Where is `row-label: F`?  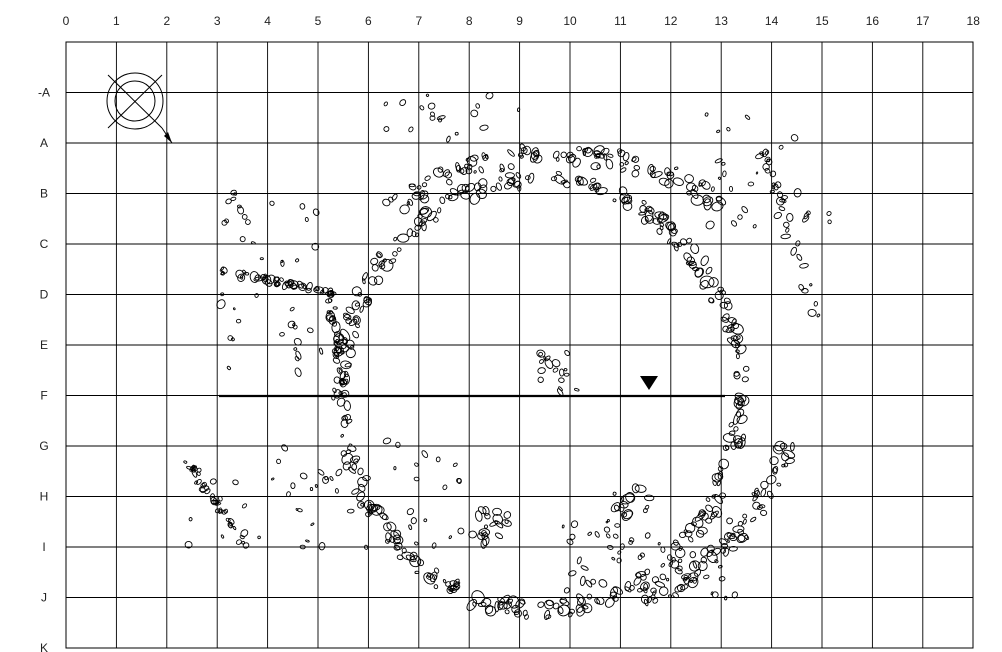 row-label: F is located at coordinates (43, 396).